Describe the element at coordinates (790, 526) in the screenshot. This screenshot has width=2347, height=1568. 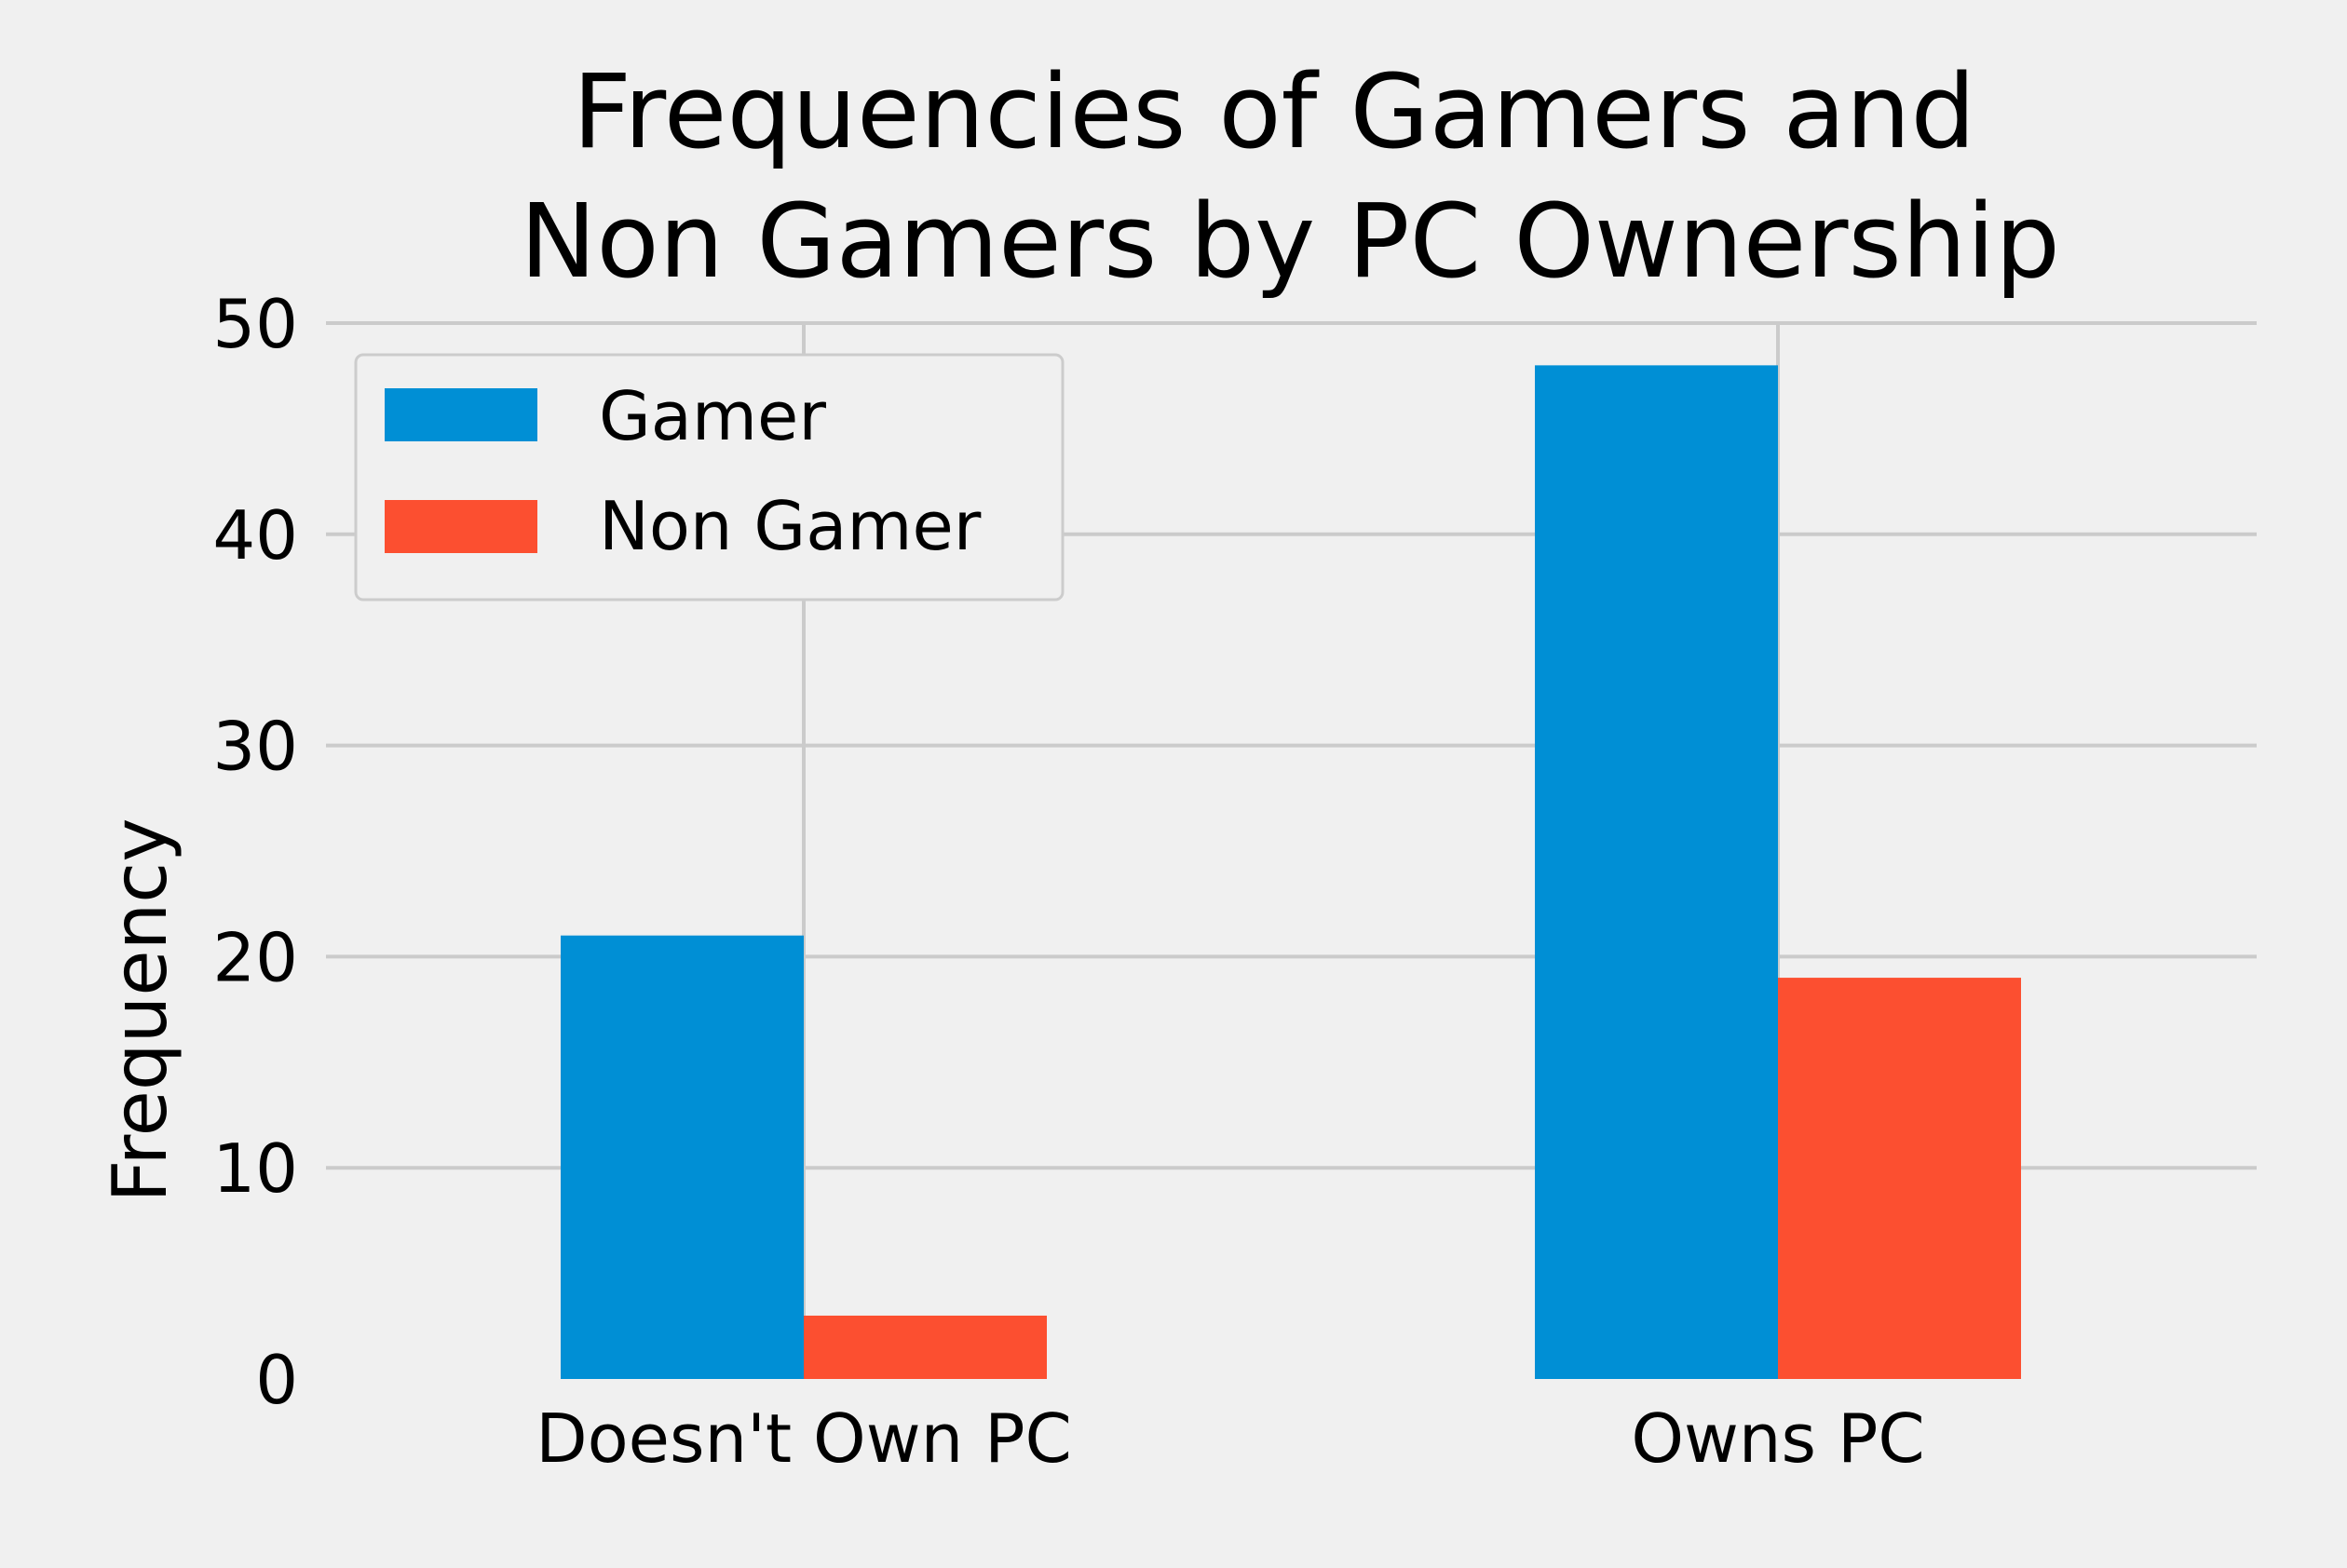
I see `legend-label-non-gamer: Non Gamer` at that location.